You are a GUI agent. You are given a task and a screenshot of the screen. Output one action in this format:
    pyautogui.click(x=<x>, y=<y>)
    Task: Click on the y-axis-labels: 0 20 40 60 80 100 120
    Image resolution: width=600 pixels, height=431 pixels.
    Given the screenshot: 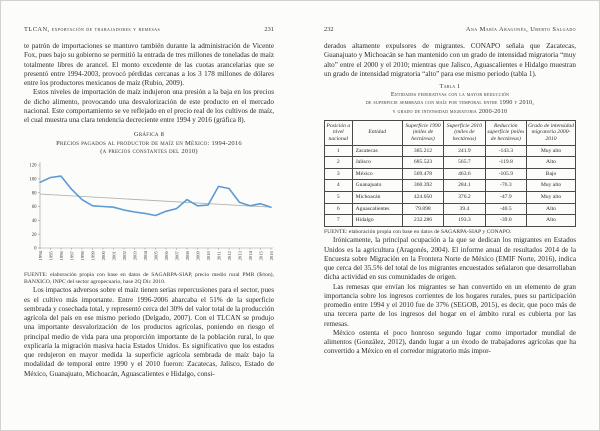 What is the action you would take?
    pyautogui.click(x=34, y=208)
    